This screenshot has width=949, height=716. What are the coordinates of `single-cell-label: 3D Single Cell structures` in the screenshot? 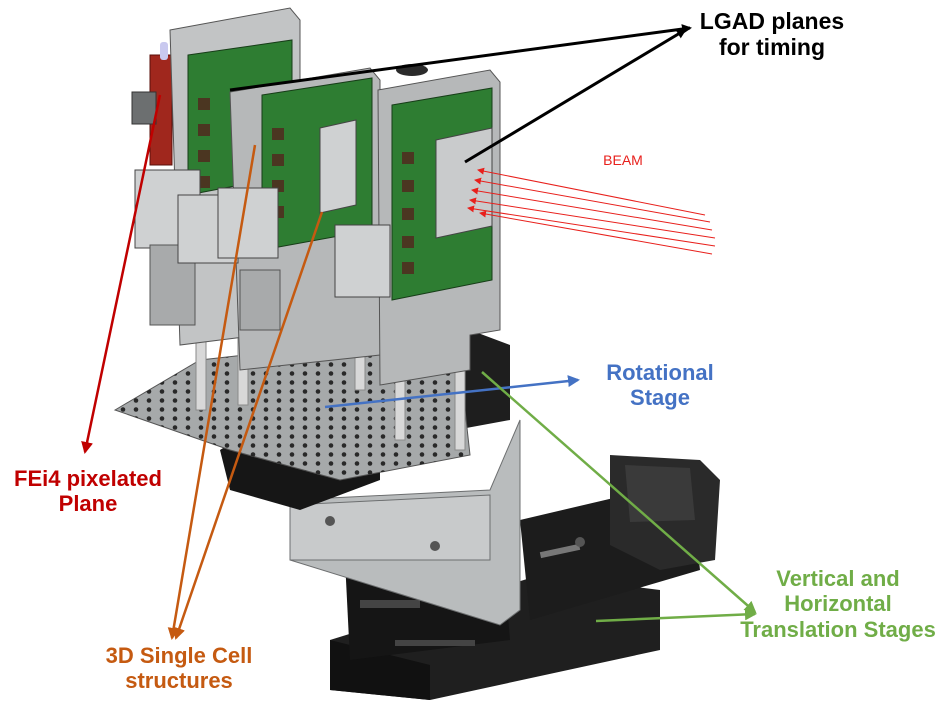 It's located at (179, 668).